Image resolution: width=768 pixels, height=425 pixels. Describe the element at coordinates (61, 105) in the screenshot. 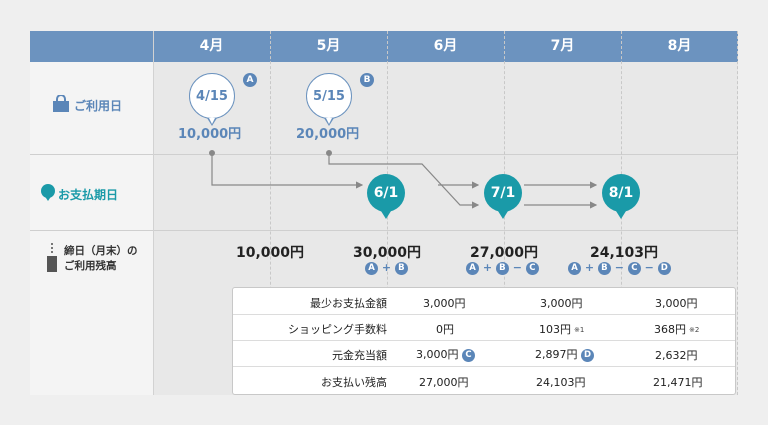

I see `shopping-bag-icon` at that location.